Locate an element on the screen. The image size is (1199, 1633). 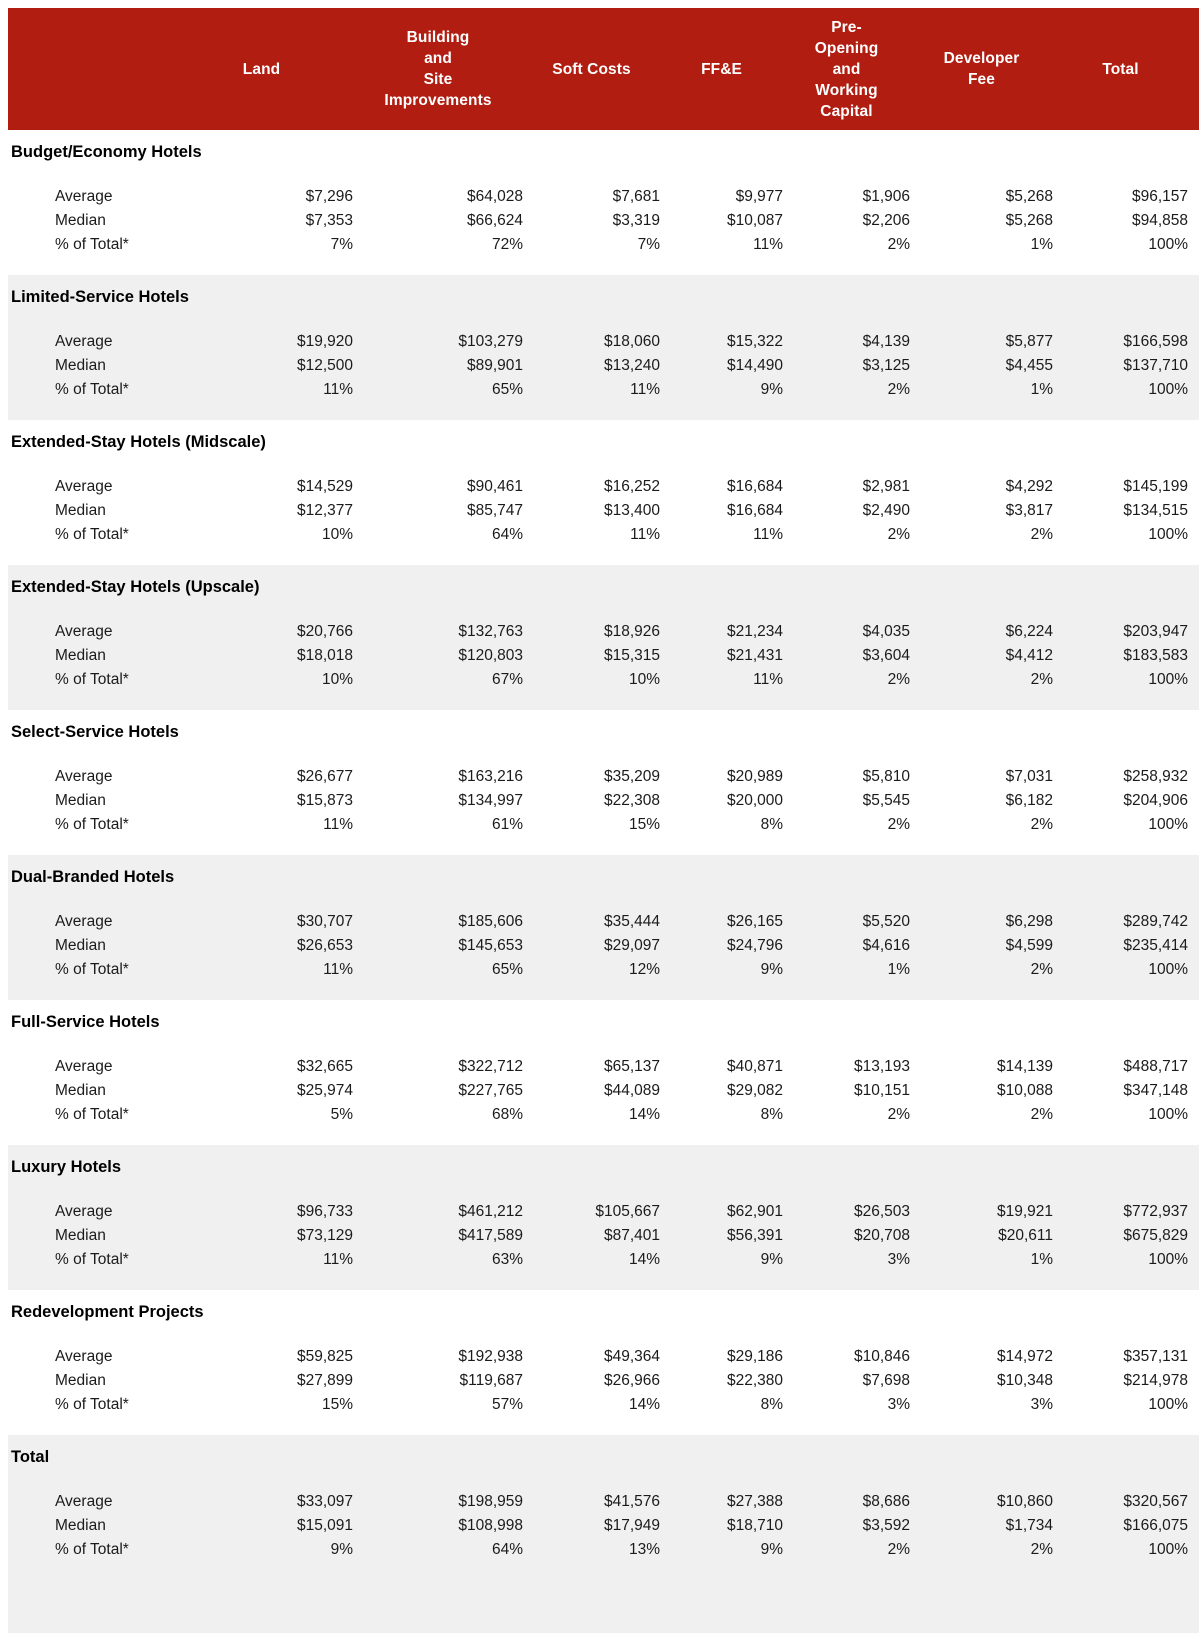
cell-total: $357,131 is located at coordinates (1155, 1356).